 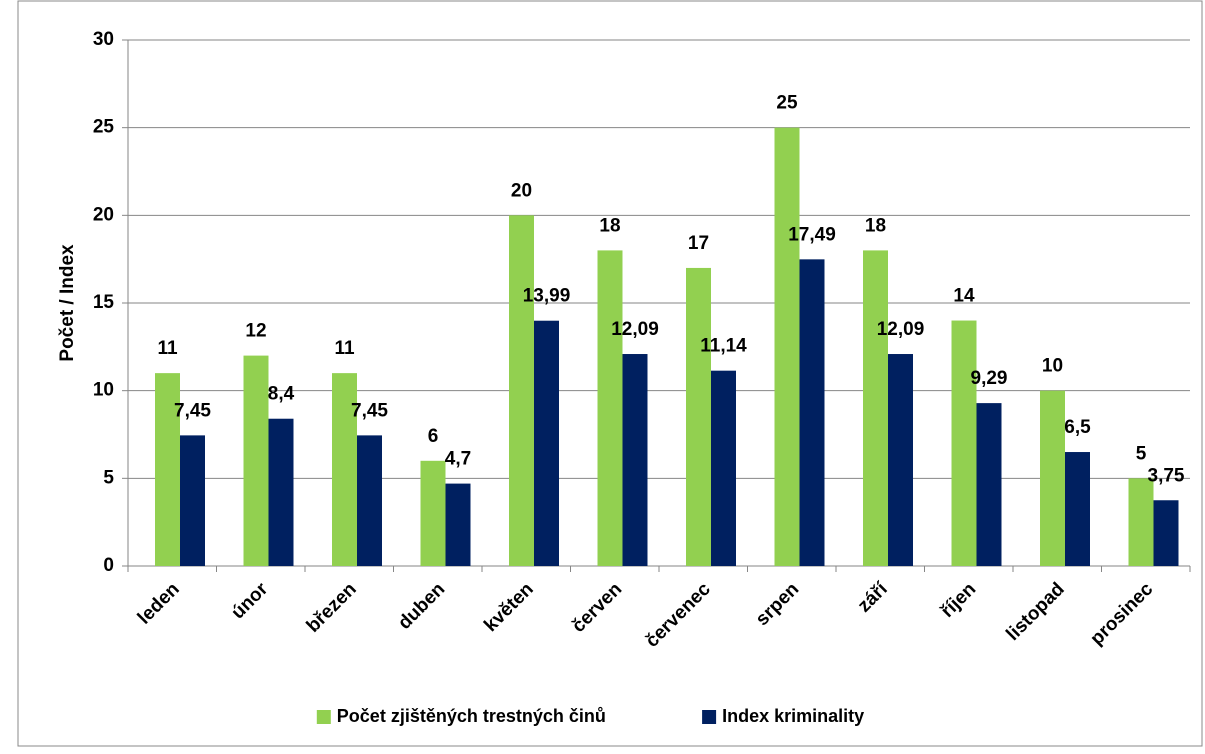 What do you see at coordinates (103, 390) in the screenshot?
I see `y-tick-label: 10` at bounding box center [103, 390].